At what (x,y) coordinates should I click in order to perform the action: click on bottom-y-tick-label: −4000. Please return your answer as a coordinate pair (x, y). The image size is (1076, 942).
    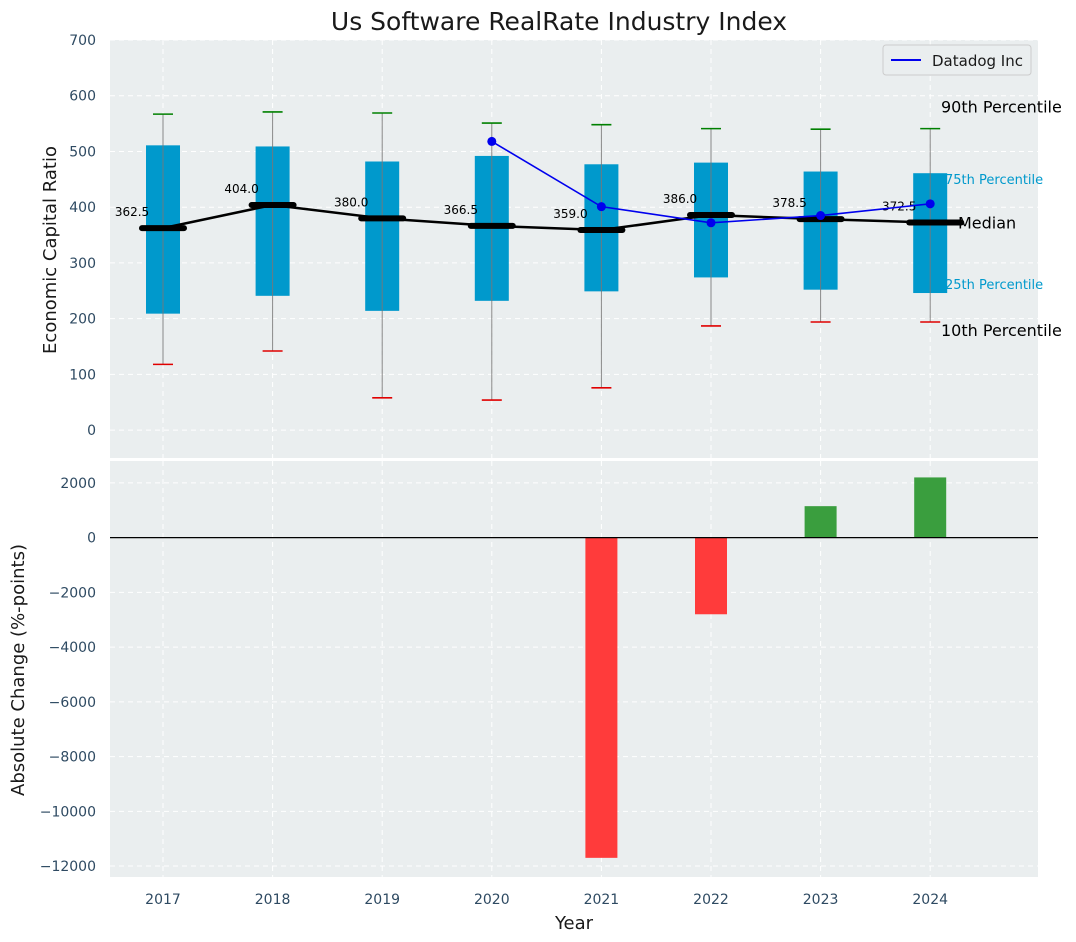
    Looking at the image, I should click on (72, 648).